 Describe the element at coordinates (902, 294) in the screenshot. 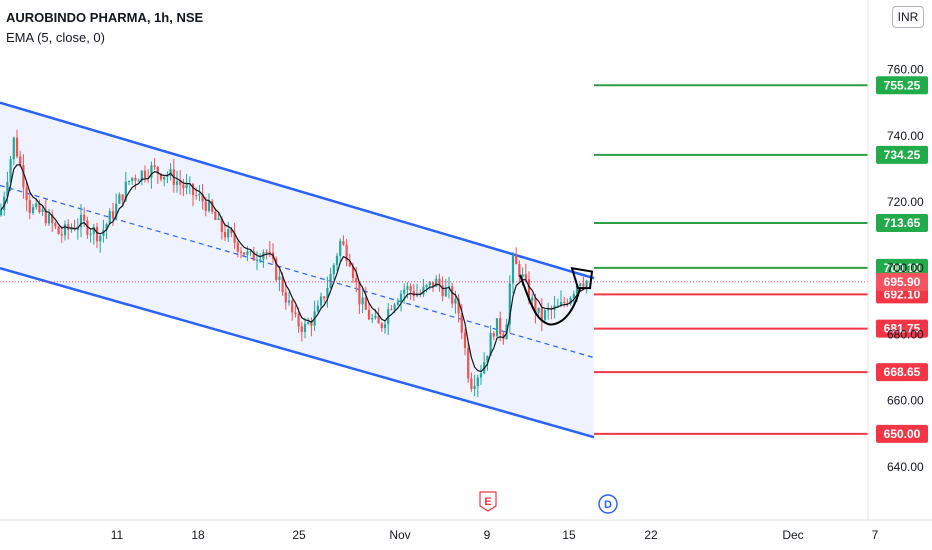

I see `level-label-692.10: 692.10` at that location.